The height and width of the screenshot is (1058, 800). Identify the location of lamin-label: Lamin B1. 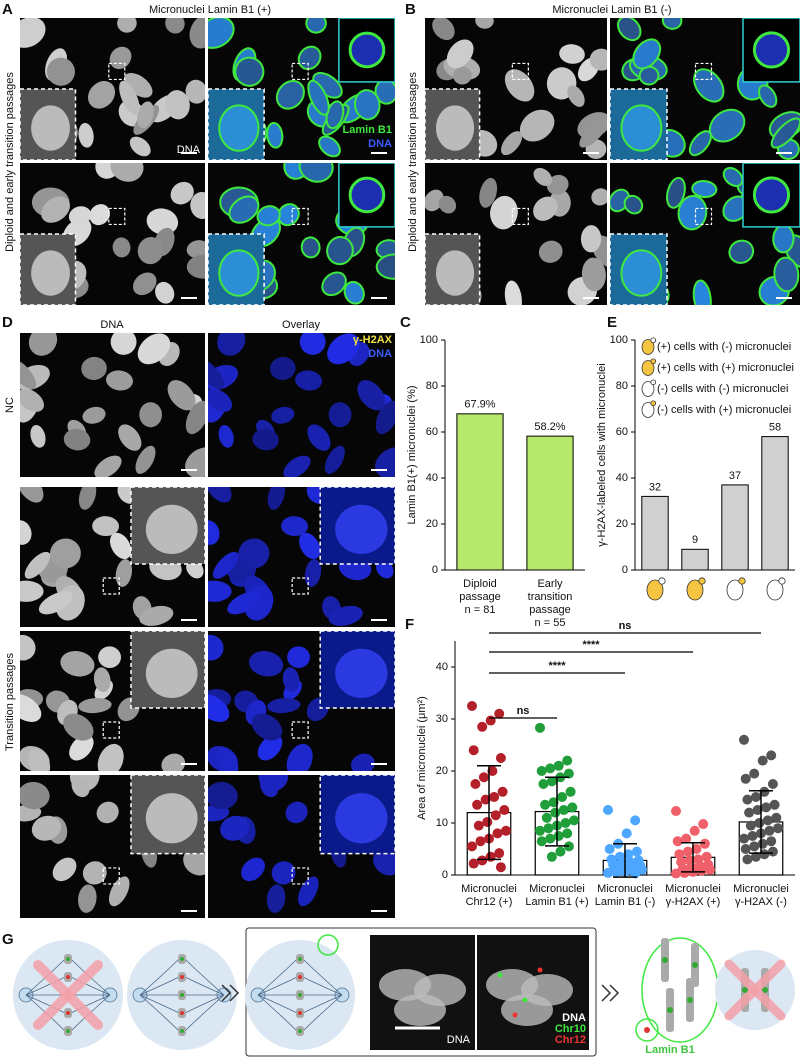
(670, 1050).